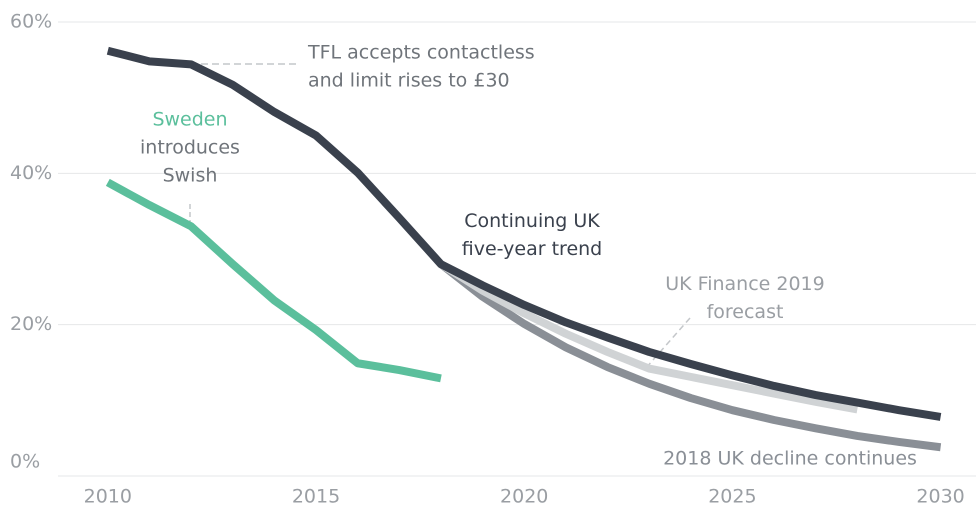 The height and width of the screenshot is (509, 976). What do you see at coordinates (532, 235) in the screenshot?
I see `series-label: Continuing UK five-year trend` at bounding box center [532, 235].